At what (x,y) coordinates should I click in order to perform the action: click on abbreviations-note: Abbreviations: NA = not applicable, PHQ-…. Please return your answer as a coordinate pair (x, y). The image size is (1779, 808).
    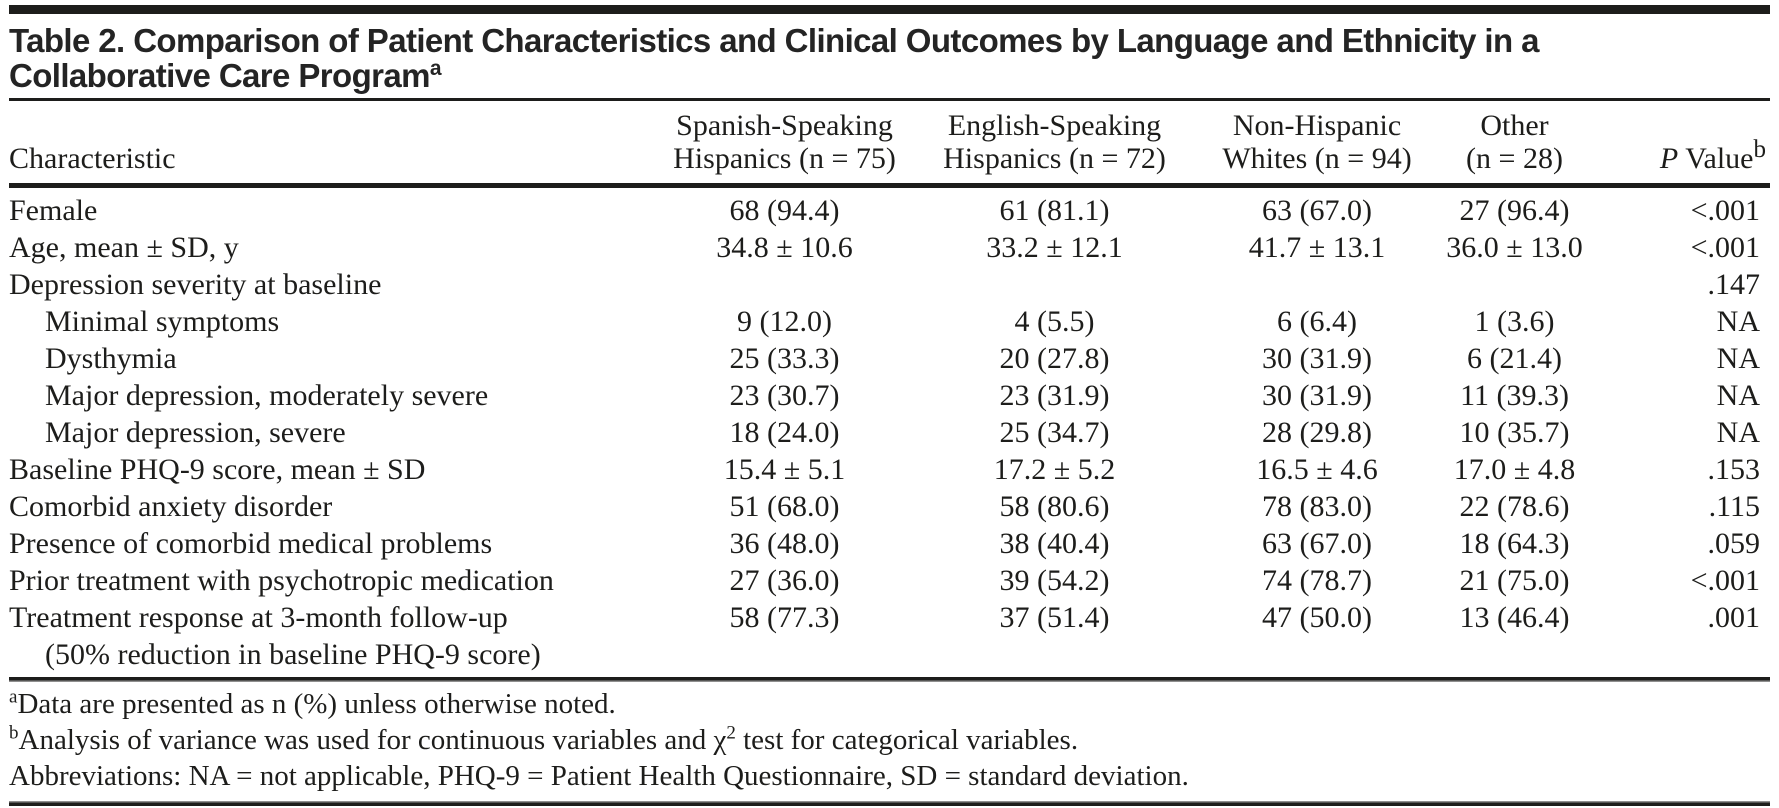
    Looking at the image, I should click on (599, 776).